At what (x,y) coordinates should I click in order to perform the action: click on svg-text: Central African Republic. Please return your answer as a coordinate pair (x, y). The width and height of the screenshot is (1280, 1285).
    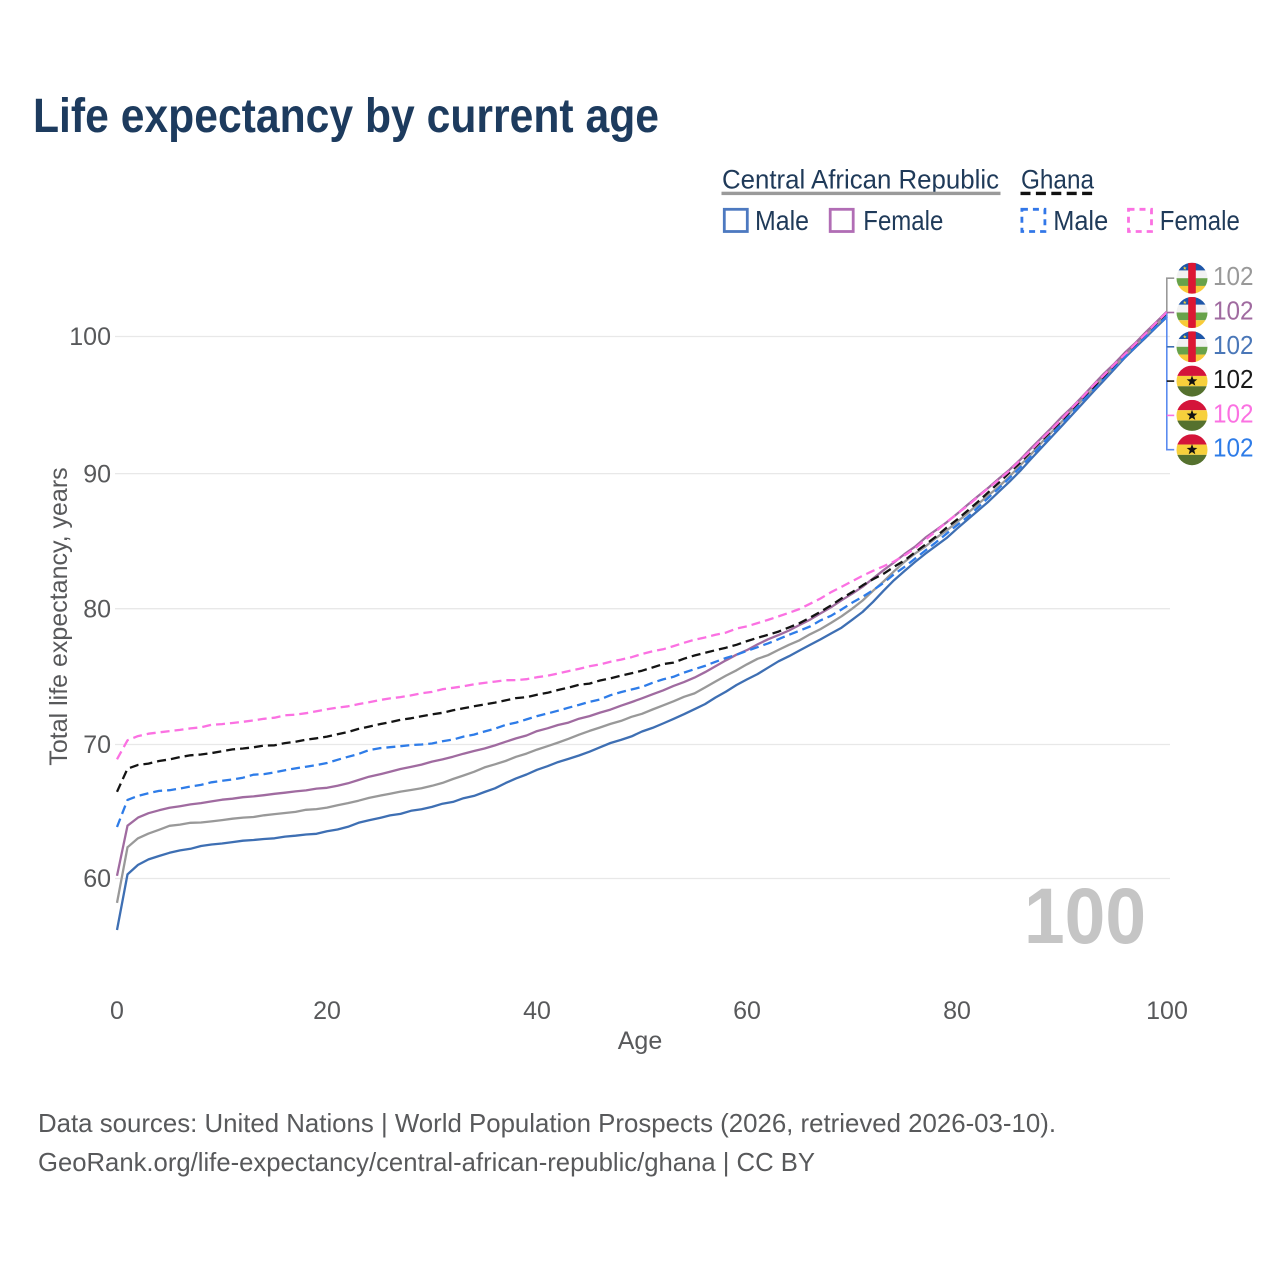
    Looking at the image, I should click on (860, 180).